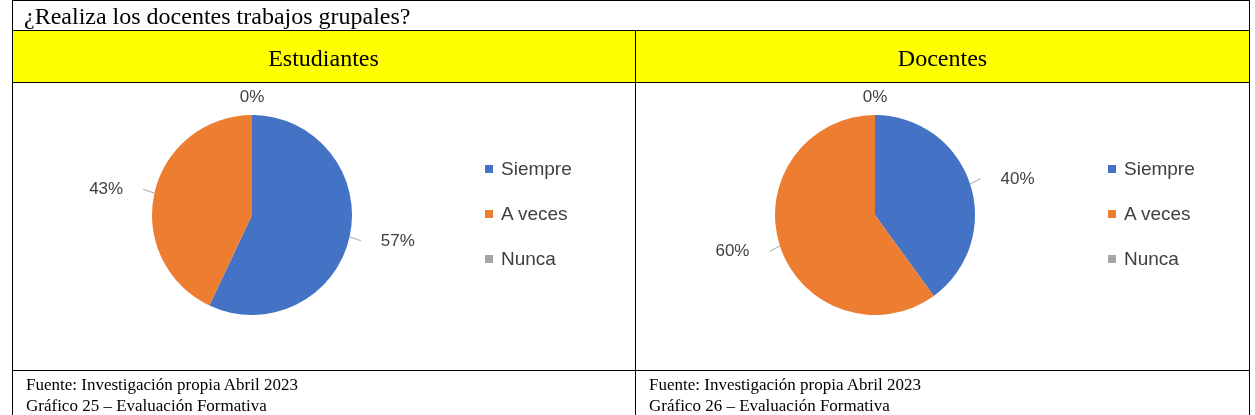 Image resolution: width=1255 pixels, height=415 pixels. What do you see at coordinates (770, 405) in the screenshot?
I see `text: Gráfico 26 – Evaluación Formativa` at bounding box center [770, 405].